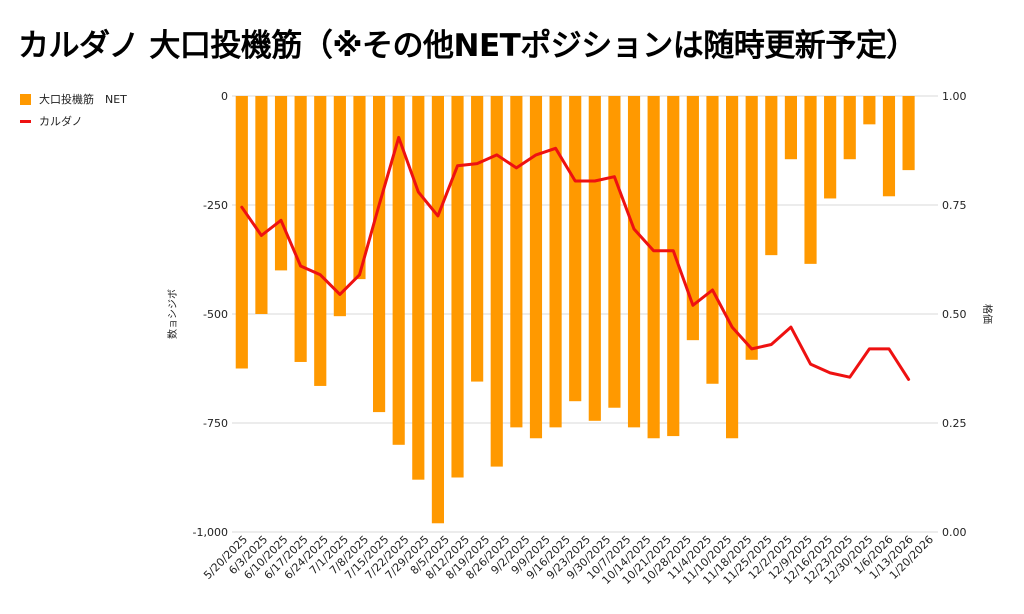 This screenshot has width=1024, height=614. What do you see at coordinates (172, 314) in the screenshot?
I see `left-axis-title: 数ョシジボ` at bounding box center [172, 314].